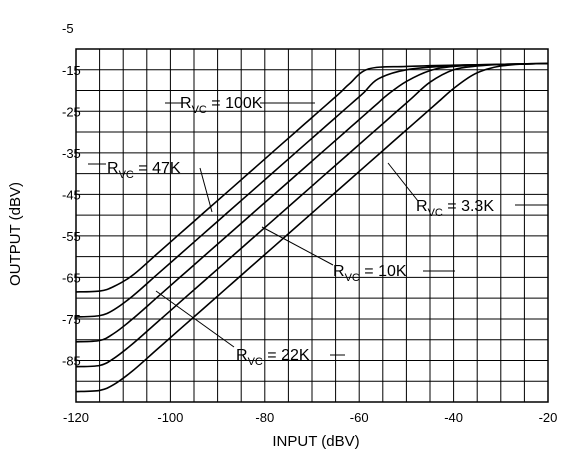  I want to click on curve-label-4: RVC = 3.3K, so click(455, 208).